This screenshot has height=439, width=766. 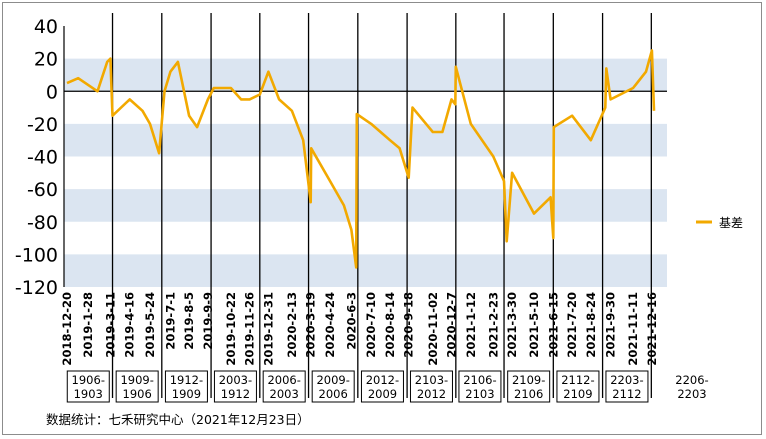 I want to click on contract-label: 2103-, so click(x=431, y=380).